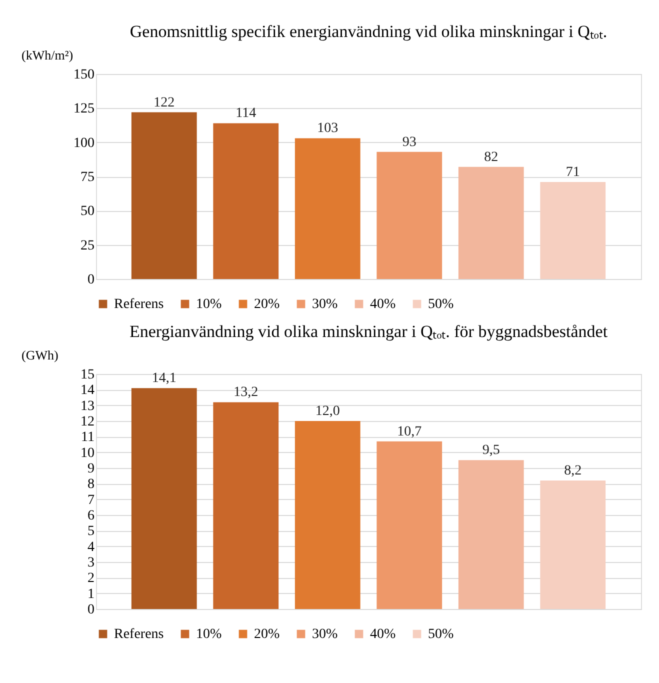 The height and width of the screenshot is (683, 659). Describe the element at coordinates (409, 432) in the screenshot. I see `data-label: 10,7` at that location.